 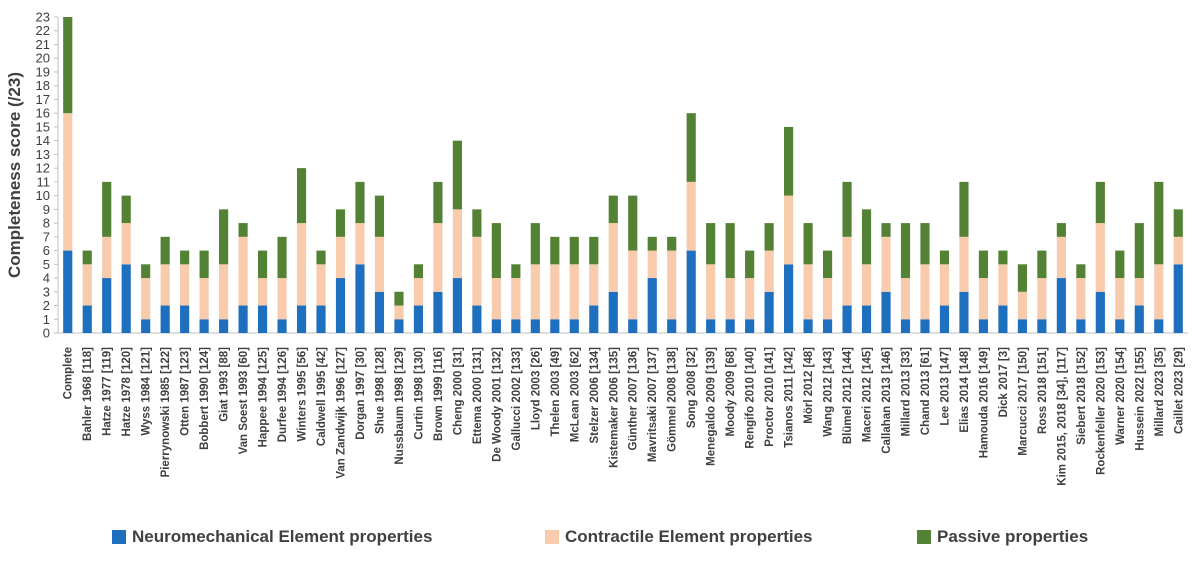 I want to click on category-label: Marcucci 2017 [150], so click(x=1023, y=401).